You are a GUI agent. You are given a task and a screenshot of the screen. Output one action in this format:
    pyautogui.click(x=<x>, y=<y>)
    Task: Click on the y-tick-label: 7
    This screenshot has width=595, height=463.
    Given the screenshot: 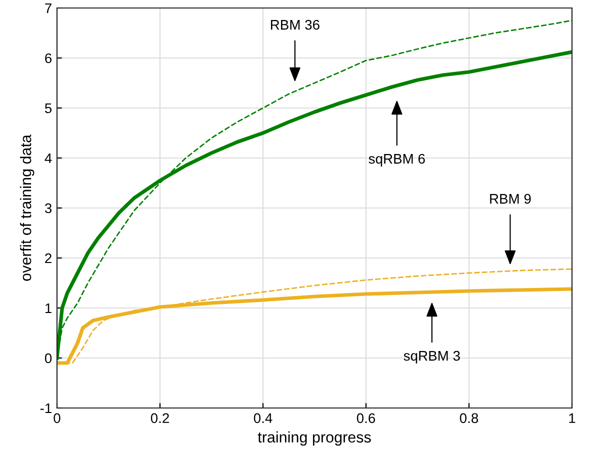 What is the action you would take?
    pyautogui.click(x=48, y=8)
    